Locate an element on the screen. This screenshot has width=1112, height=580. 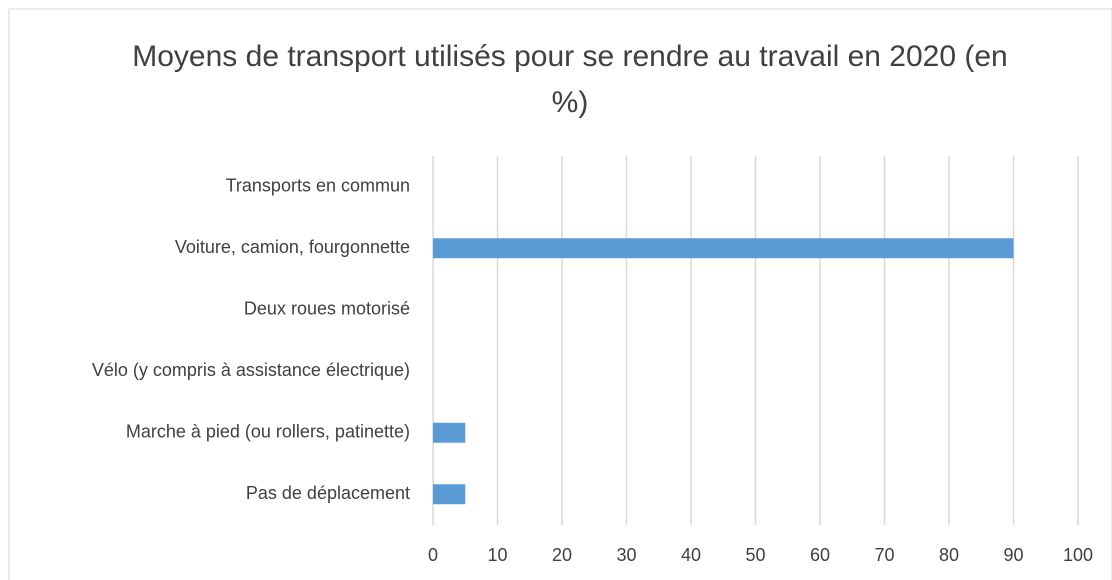
y-tick-label: Vélo (y compris à assistance électrique) is located at coordinates (251, 370).